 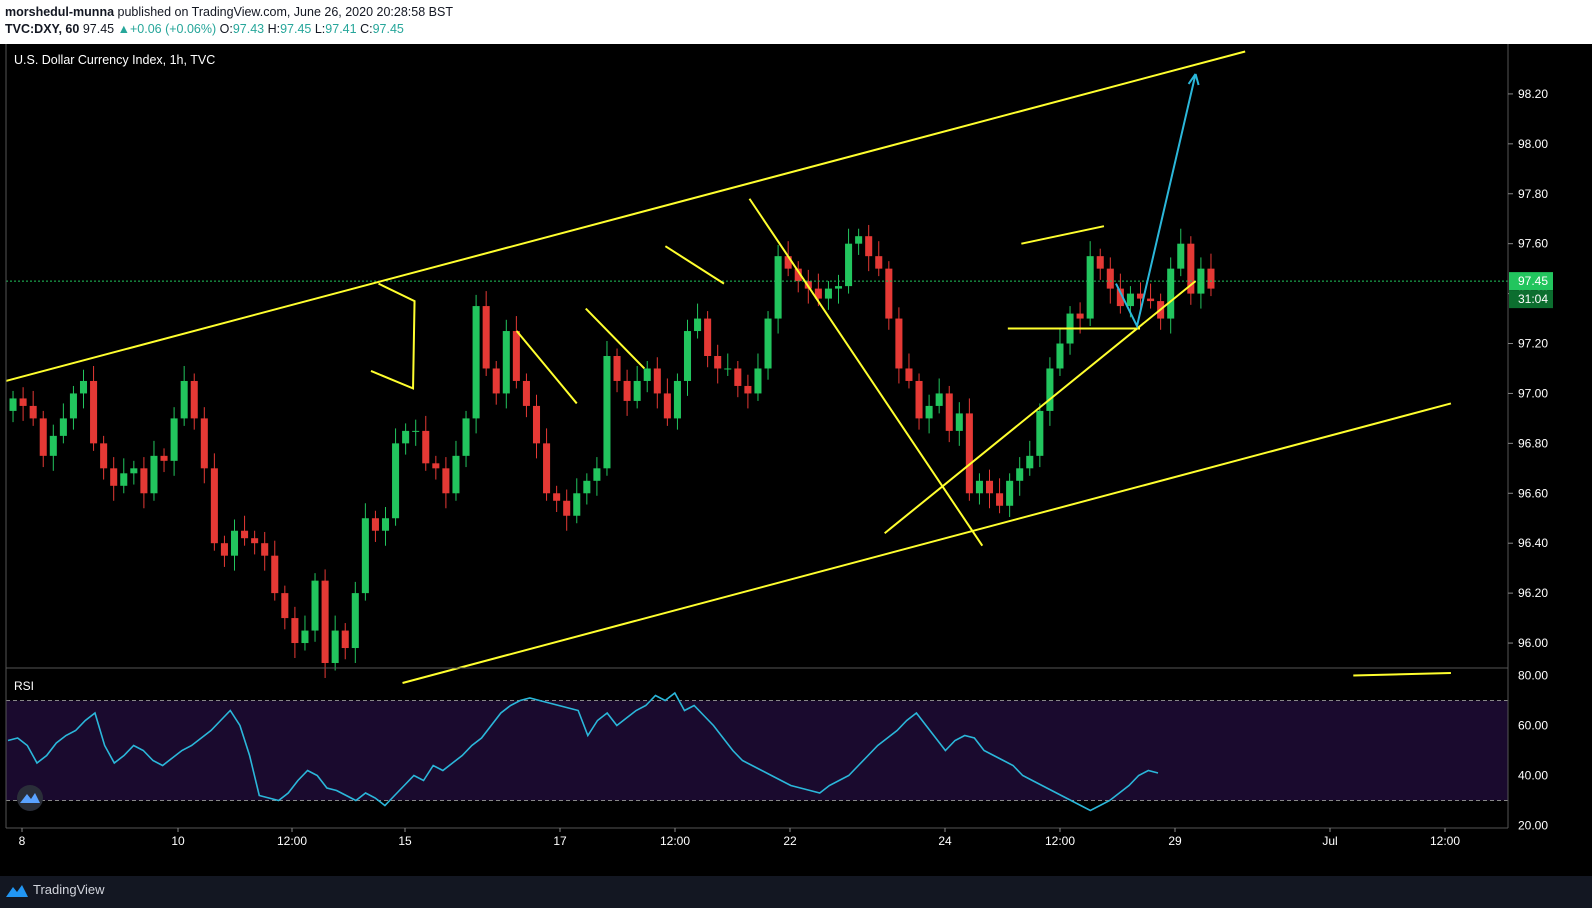 What do you see at coordinates (1533, 826) in the screenshot?
I see `rsi-axis-tick: 20.00` at bounding box center [1533, 826].